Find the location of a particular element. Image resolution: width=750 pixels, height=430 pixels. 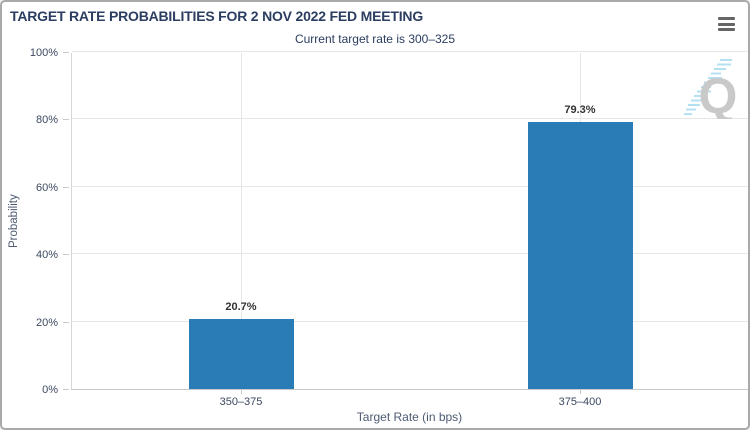

bar-375–400 is located at coordinates (580, 255).